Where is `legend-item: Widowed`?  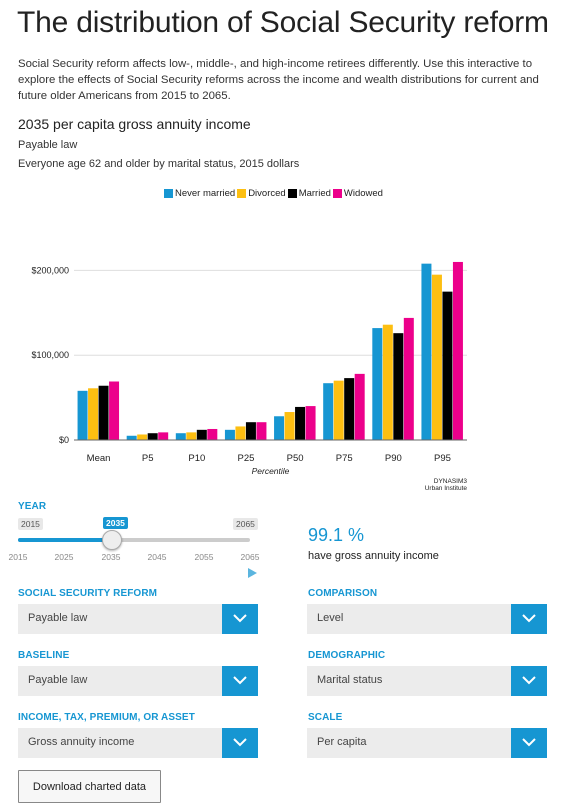
legend-item: Widowed is located at coordinates (357, 193).